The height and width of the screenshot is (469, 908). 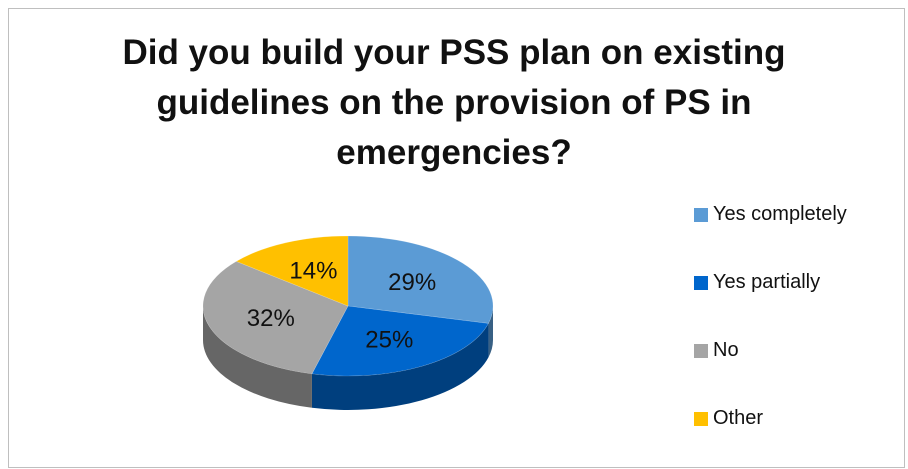 What do you see at coordinates (412, 282) in the screenshot?
I see `data-label-yes-completely: 29%` at bounding box center [412, 282].